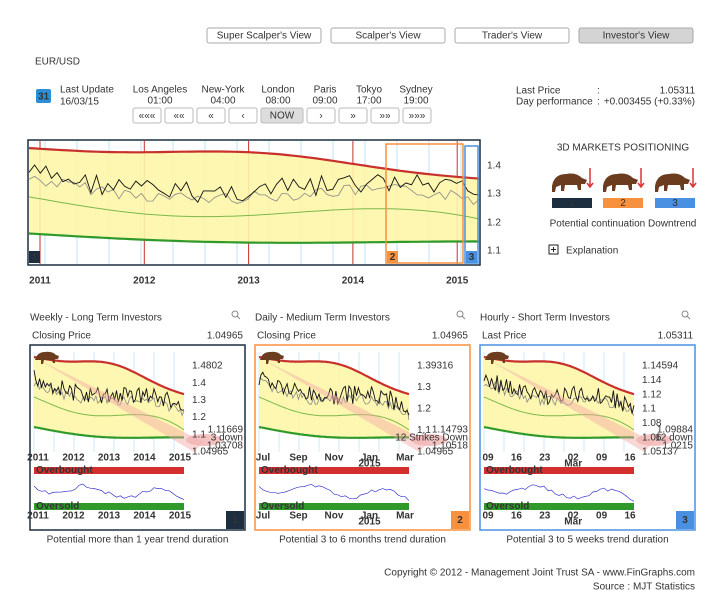 This screenshot has height=606, width=714. What do you see at coordinates (96, 318) in the screenshot?
I see `panel-title: Weekly - Long Term Investors` at bounding box center [96, 318].